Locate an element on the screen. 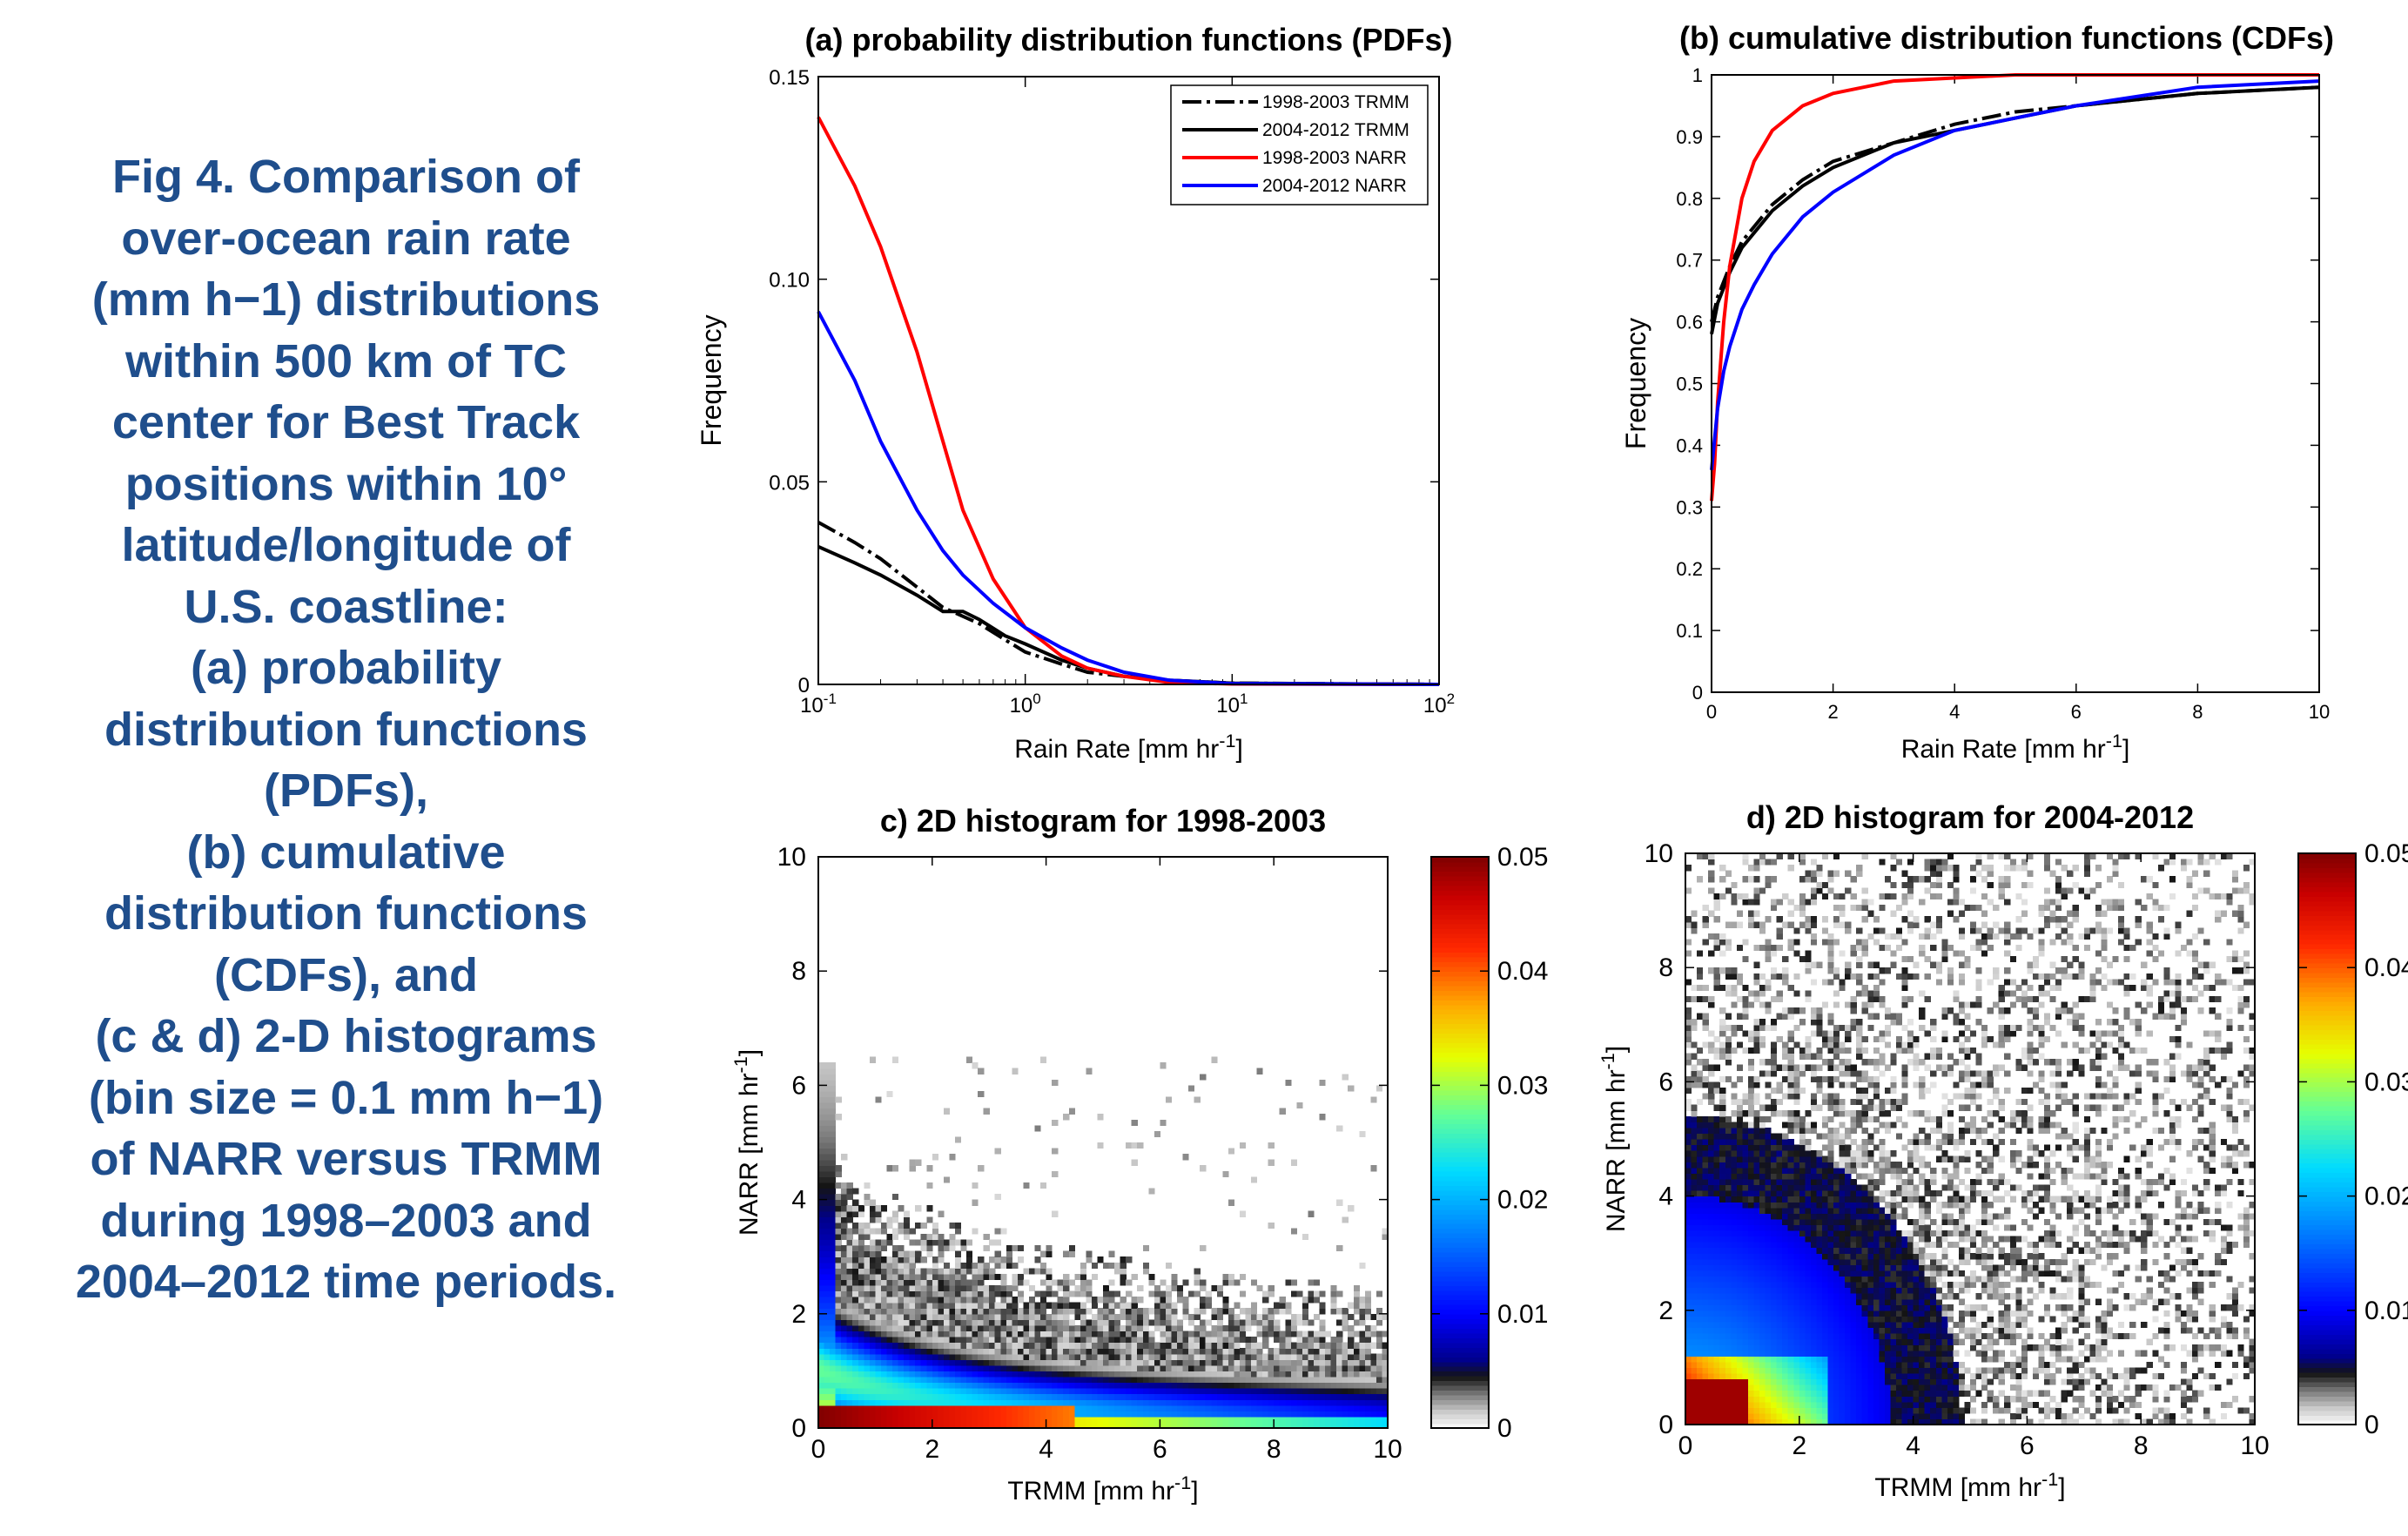 This screenshot has width=2408, height=1536. y-tick-label: 4 is located at coordinates (798, 1200).